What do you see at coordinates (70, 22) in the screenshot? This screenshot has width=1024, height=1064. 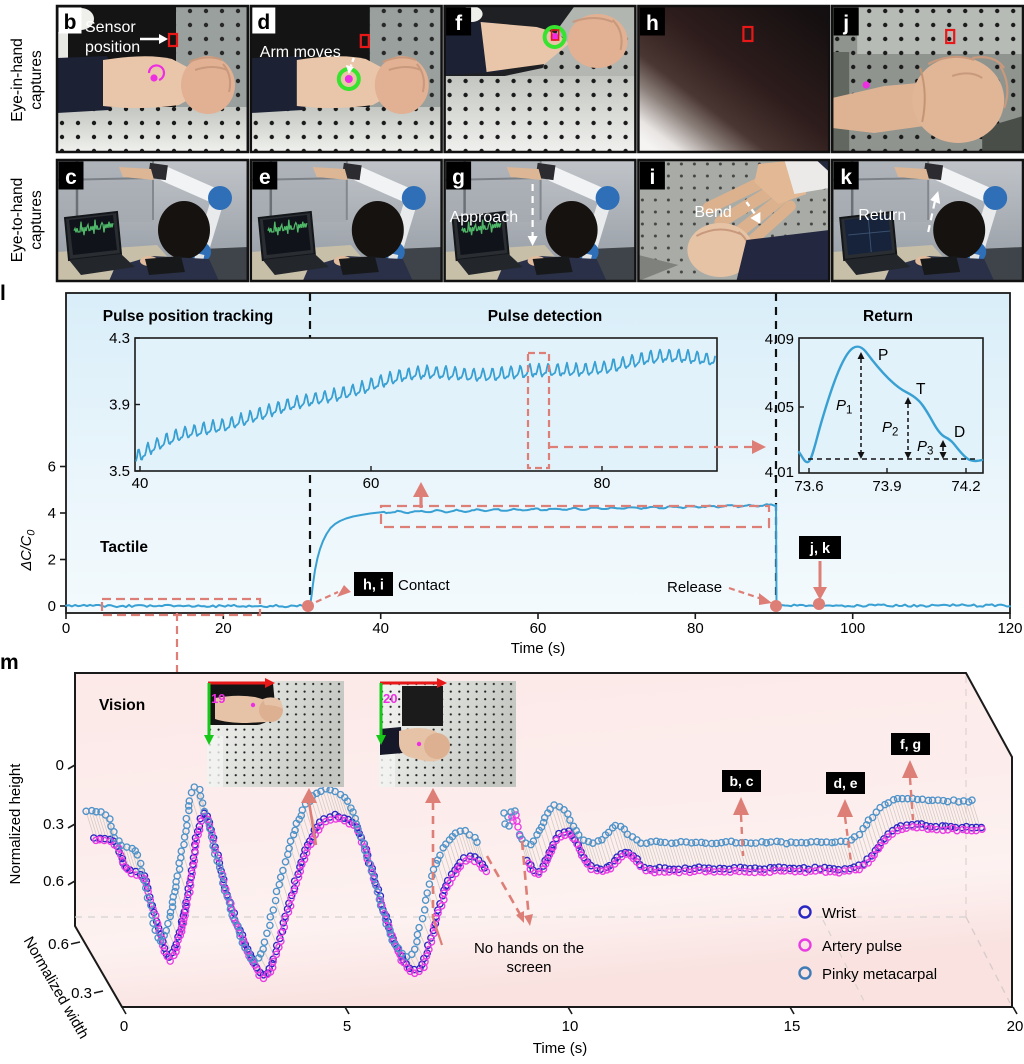 I see `svg-text: b` at bounding box center [70, 22].